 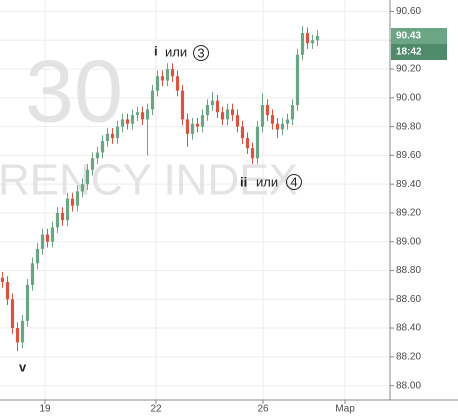 What do you see at coordinates (408, 11) in the screenshot?
I see `y-tick-label: 90.60` at bounding box center [408, 11].